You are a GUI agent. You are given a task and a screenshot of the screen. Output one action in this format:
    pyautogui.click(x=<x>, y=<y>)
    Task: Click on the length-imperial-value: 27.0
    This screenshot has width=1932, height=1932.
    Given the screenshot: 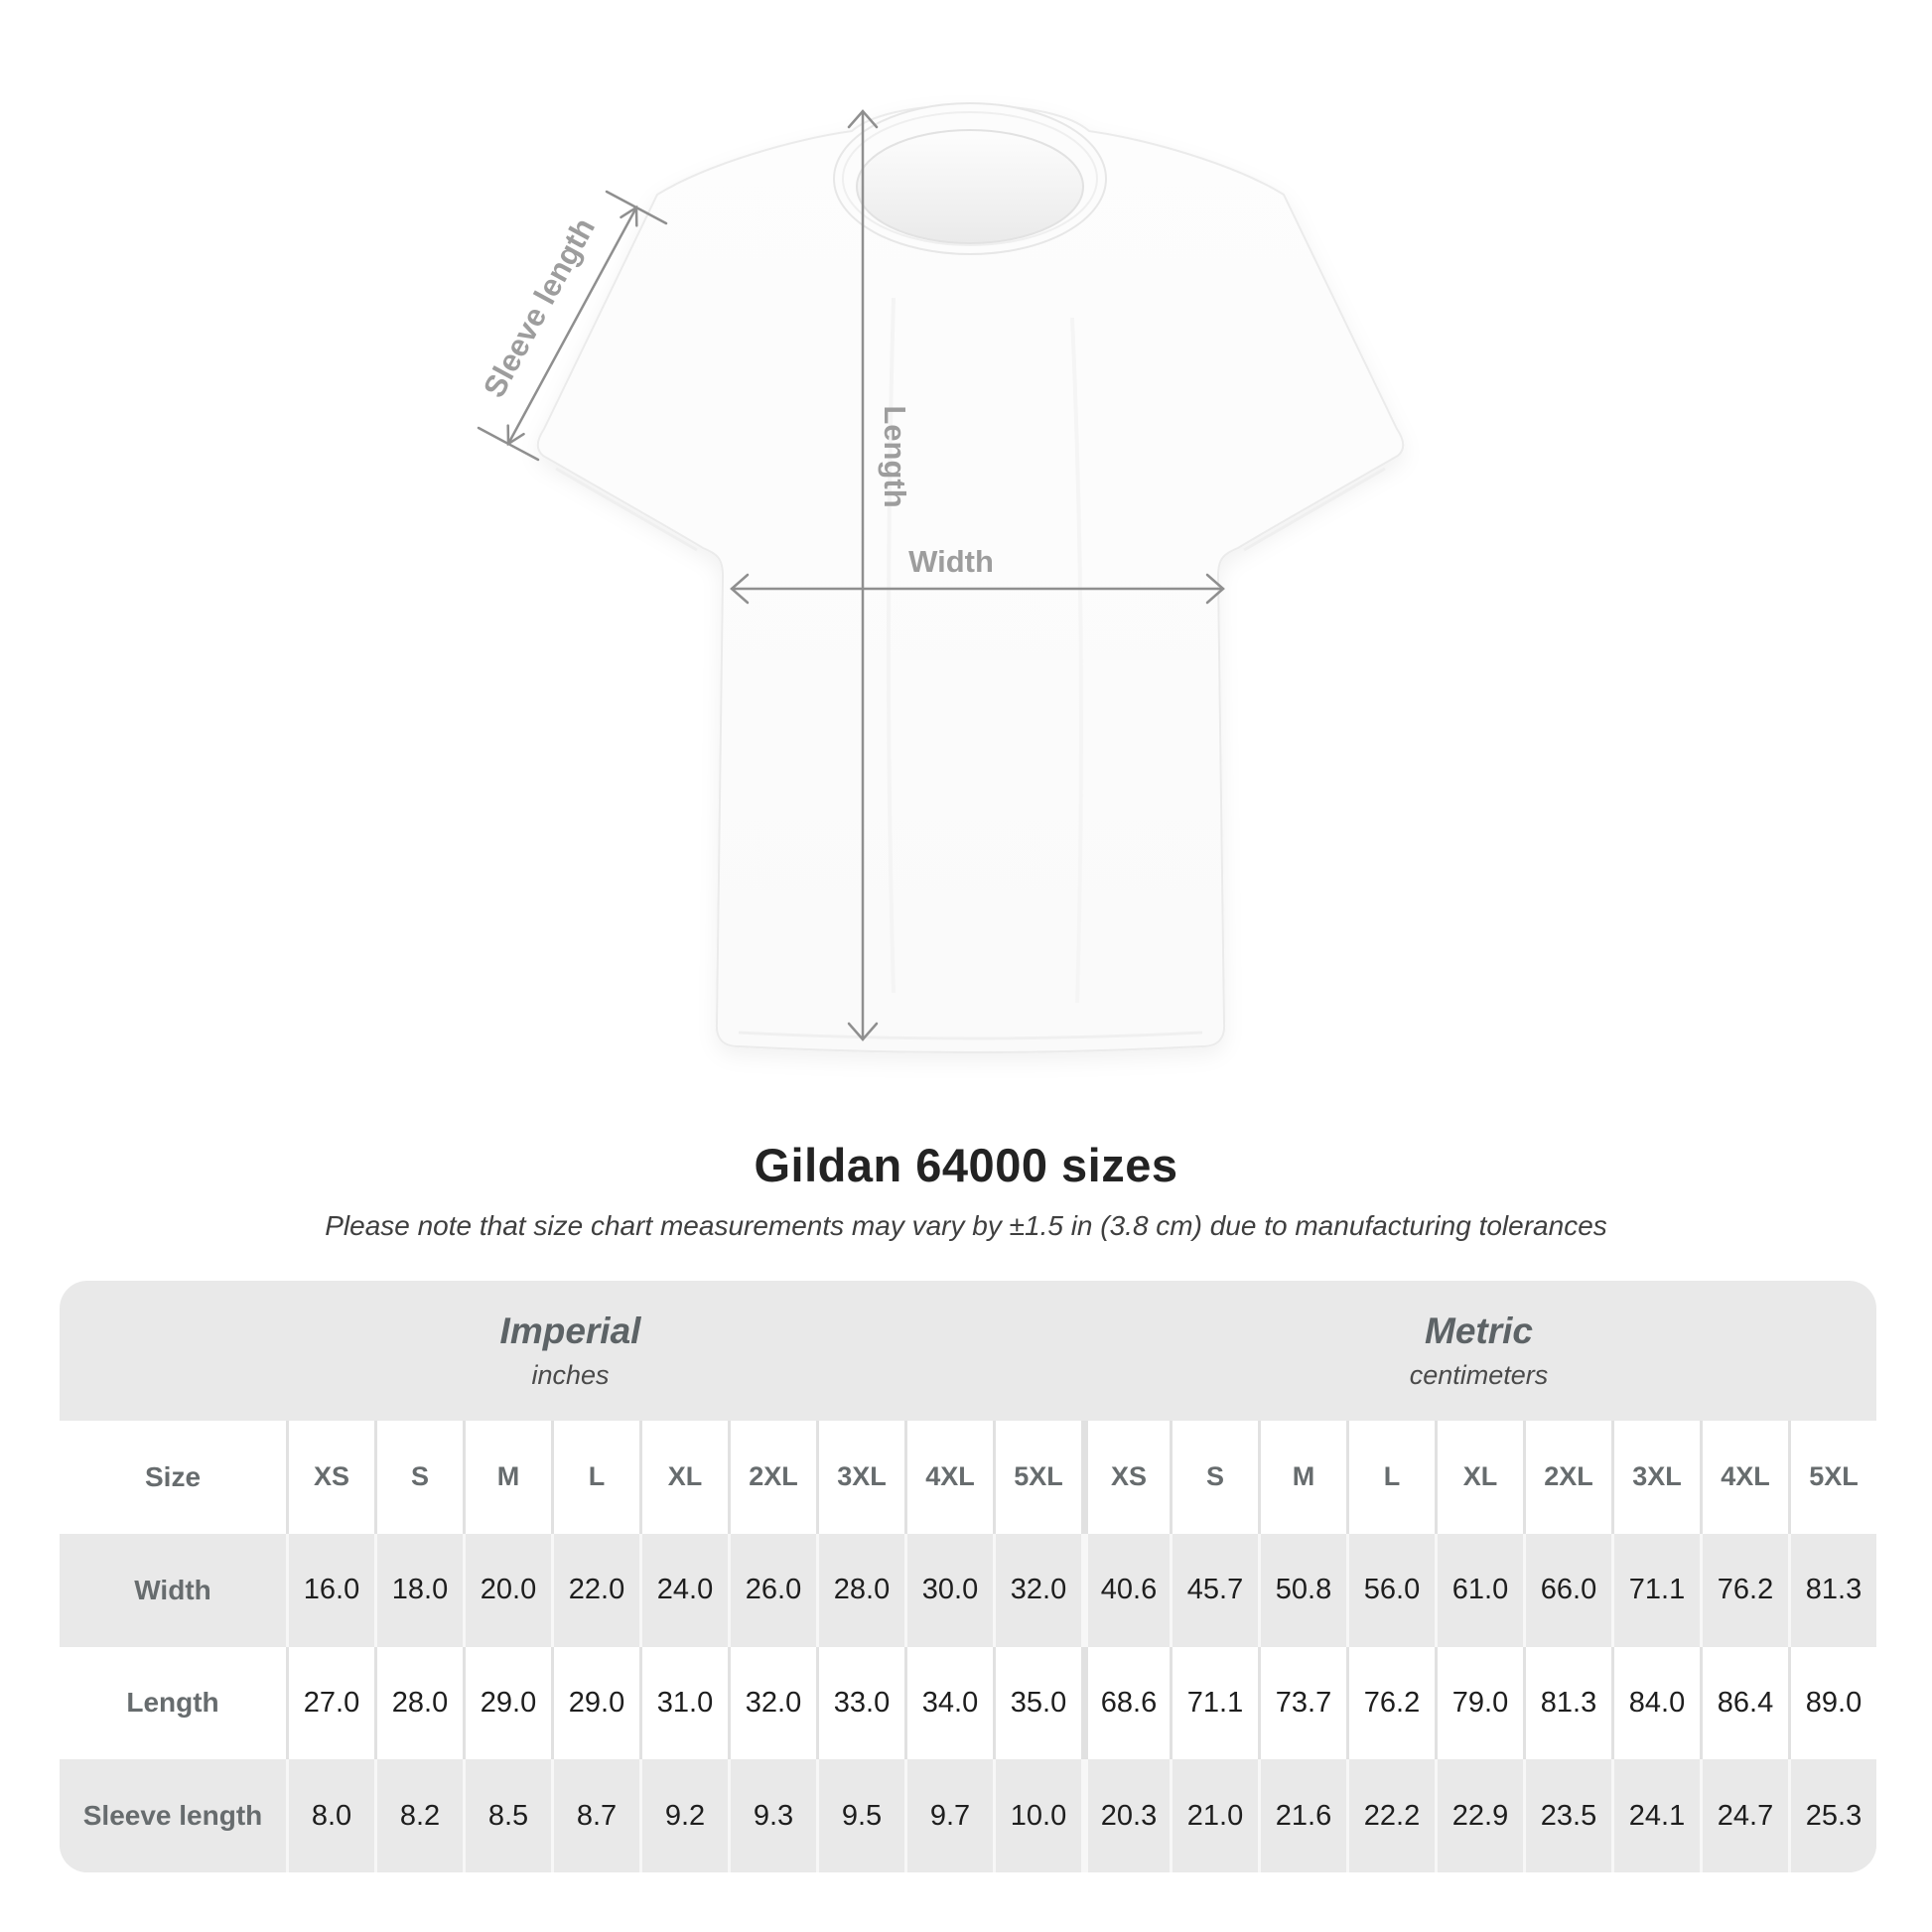 What is the action you would take?
    pyautogui.click(x=330, y=1703)
    